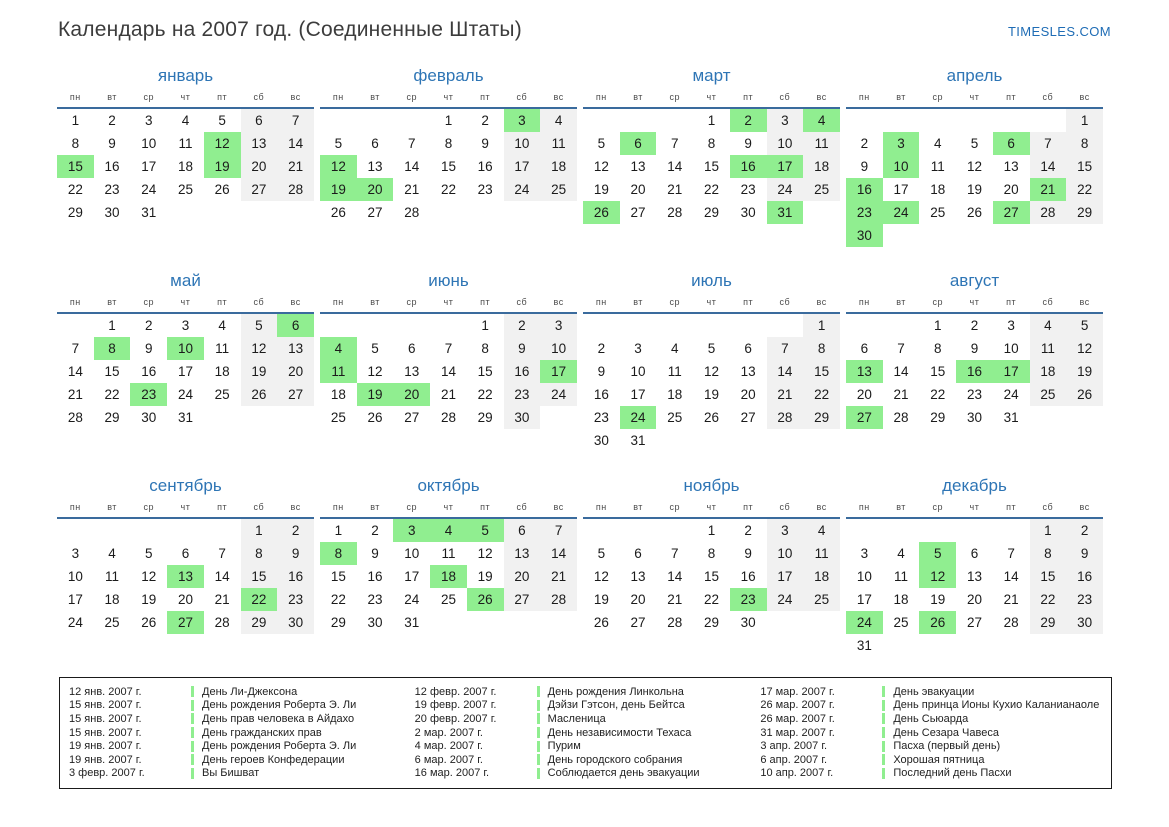 Image resolution: width=1169 pixels, height=827 pixels. I want to click on day-cell: 28, so click(675, 622).